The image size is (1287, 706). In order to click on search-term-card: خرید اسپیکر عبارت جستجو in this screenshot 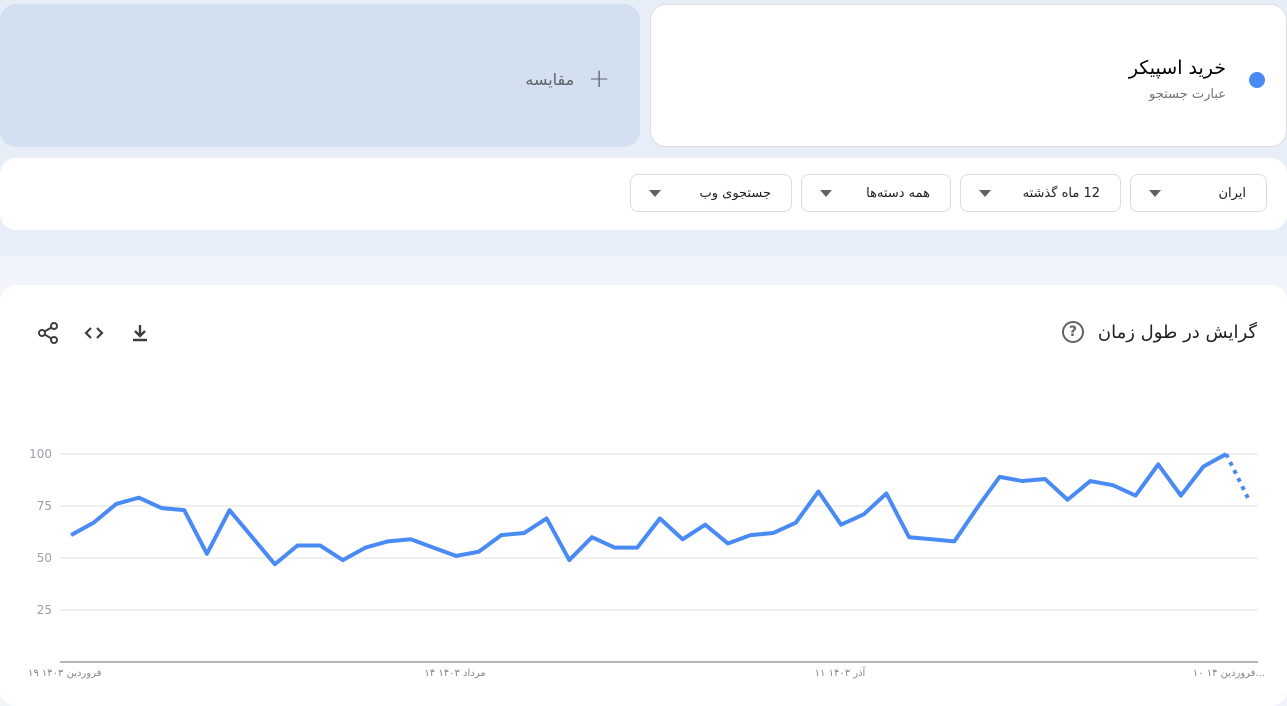, I will do `click(968, 75)`.